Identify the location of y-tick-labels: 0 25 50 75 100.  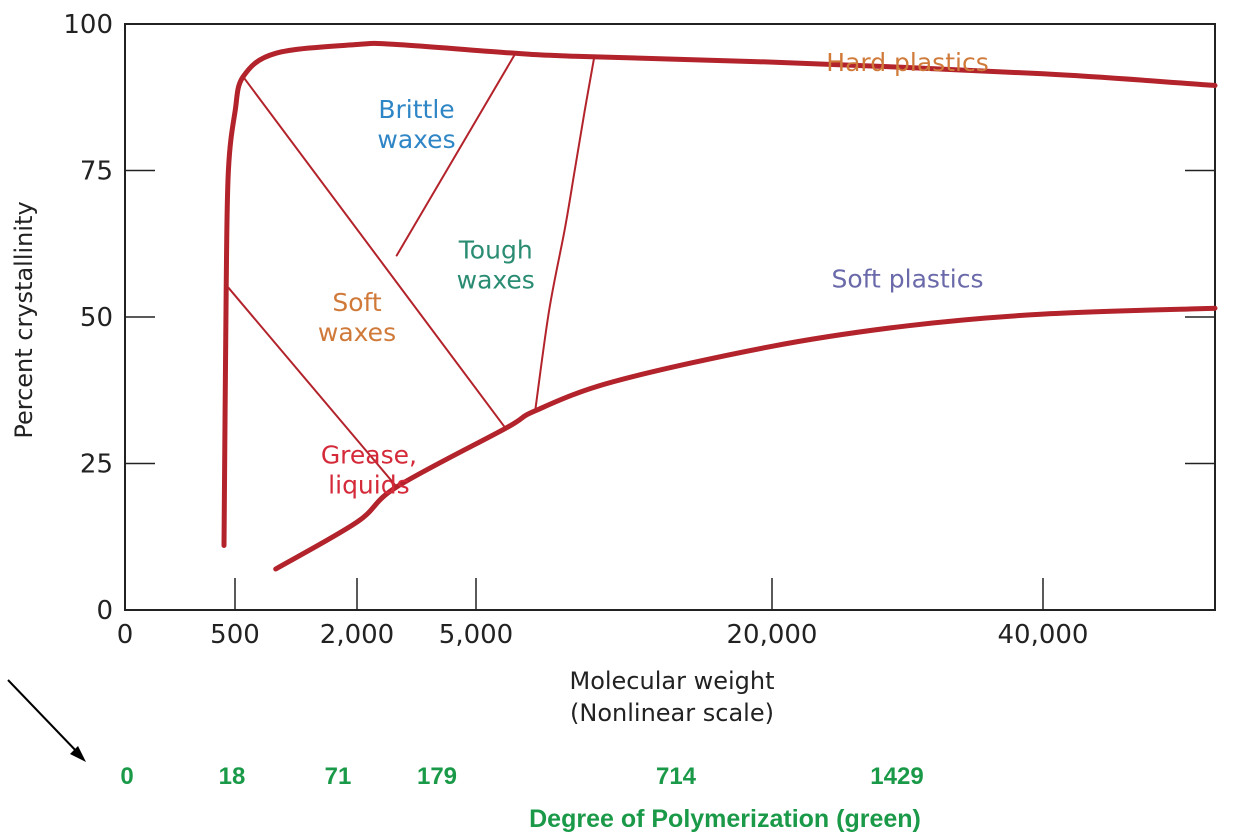
(88, 318).